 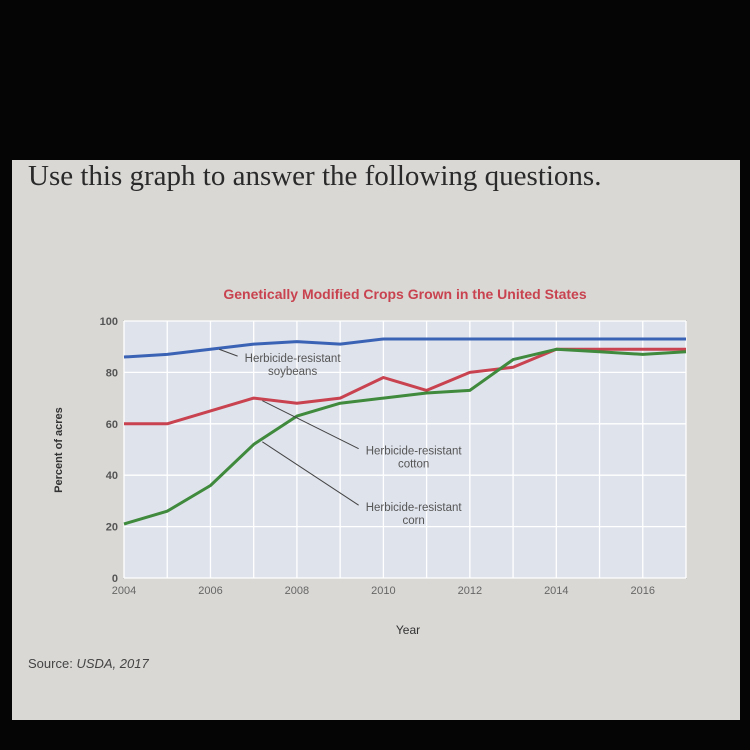 What do you see at coordinates (112, 663) in the screenshot?
I see `source-value: USDA, 2017` at bounding box center [112, 663].